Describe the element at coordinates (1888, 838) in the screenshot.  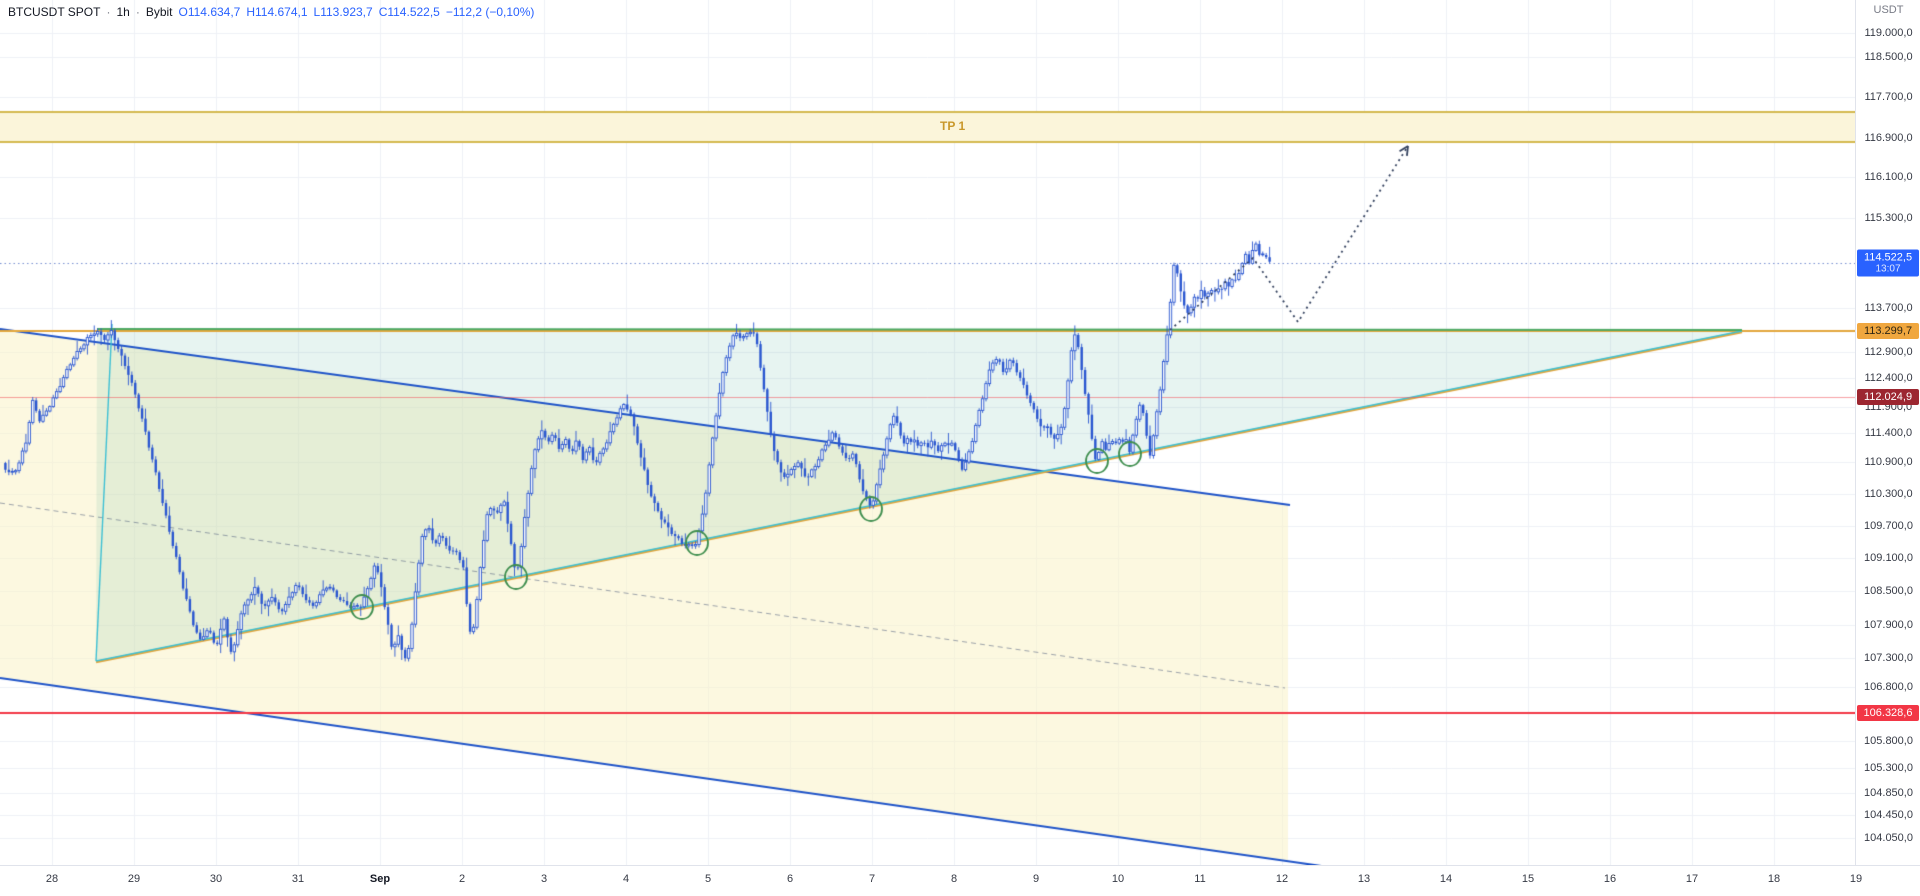
I see `price-axis-label: 104.050,0` at that location.